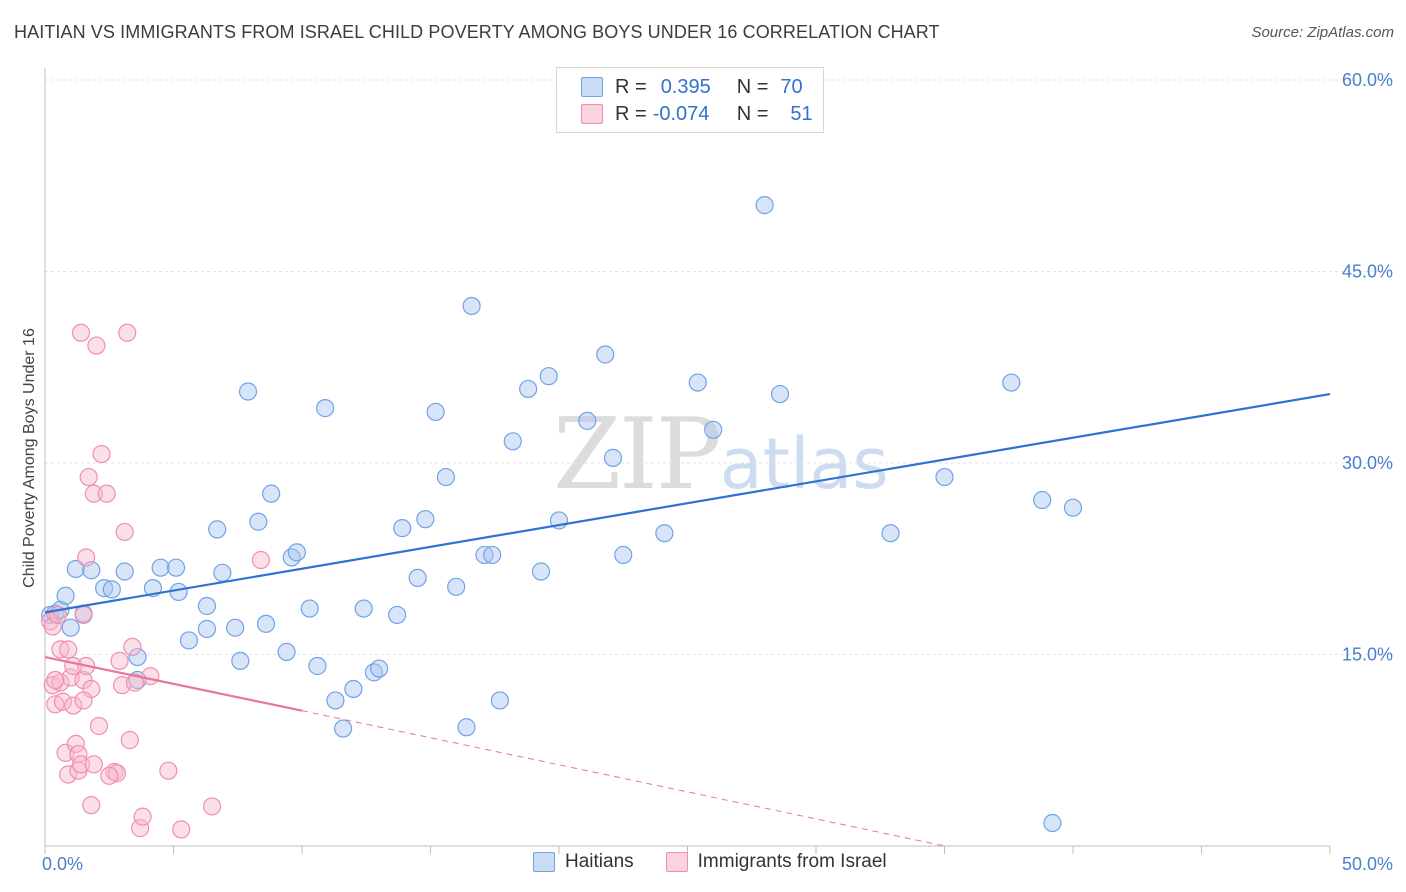 The height and width of the screenshot is (892, 1406). I want to click on y-tick-label: 30.0%, so click(1367, 463).